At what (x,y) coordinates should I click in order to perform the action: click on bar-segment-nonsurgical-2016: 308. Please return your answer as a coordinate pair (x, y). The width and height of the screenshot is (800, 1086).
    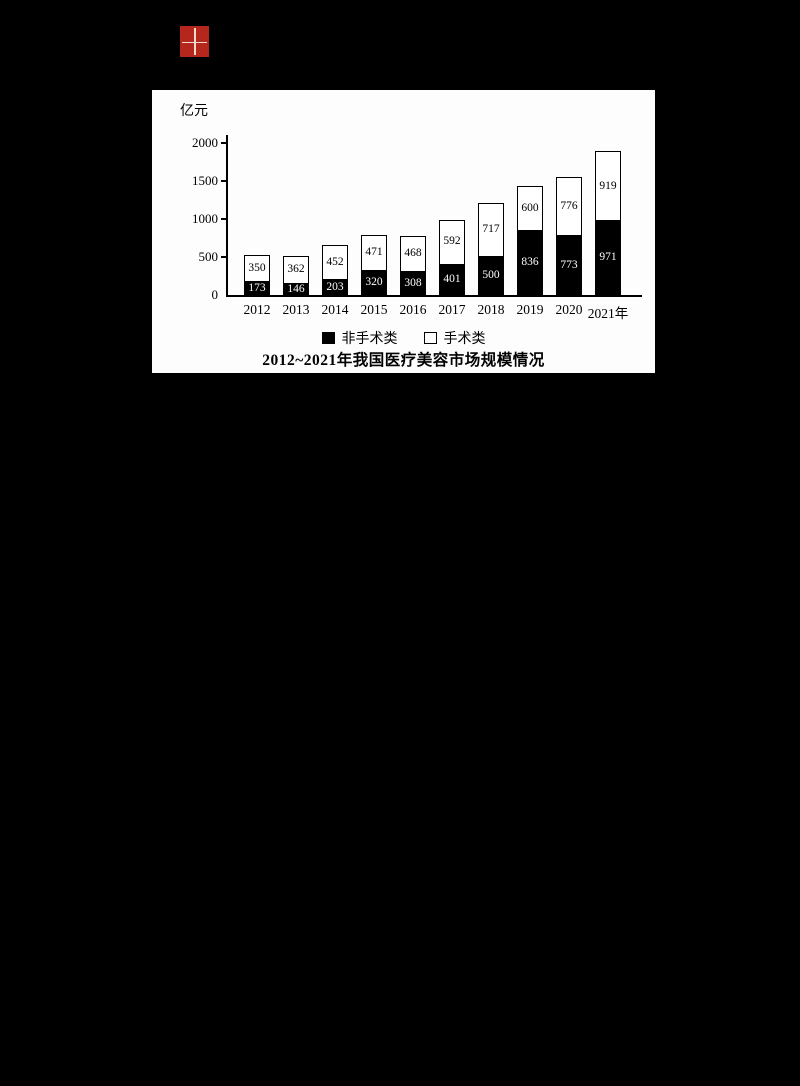
    Looking at the image, I should click on (413, 283).